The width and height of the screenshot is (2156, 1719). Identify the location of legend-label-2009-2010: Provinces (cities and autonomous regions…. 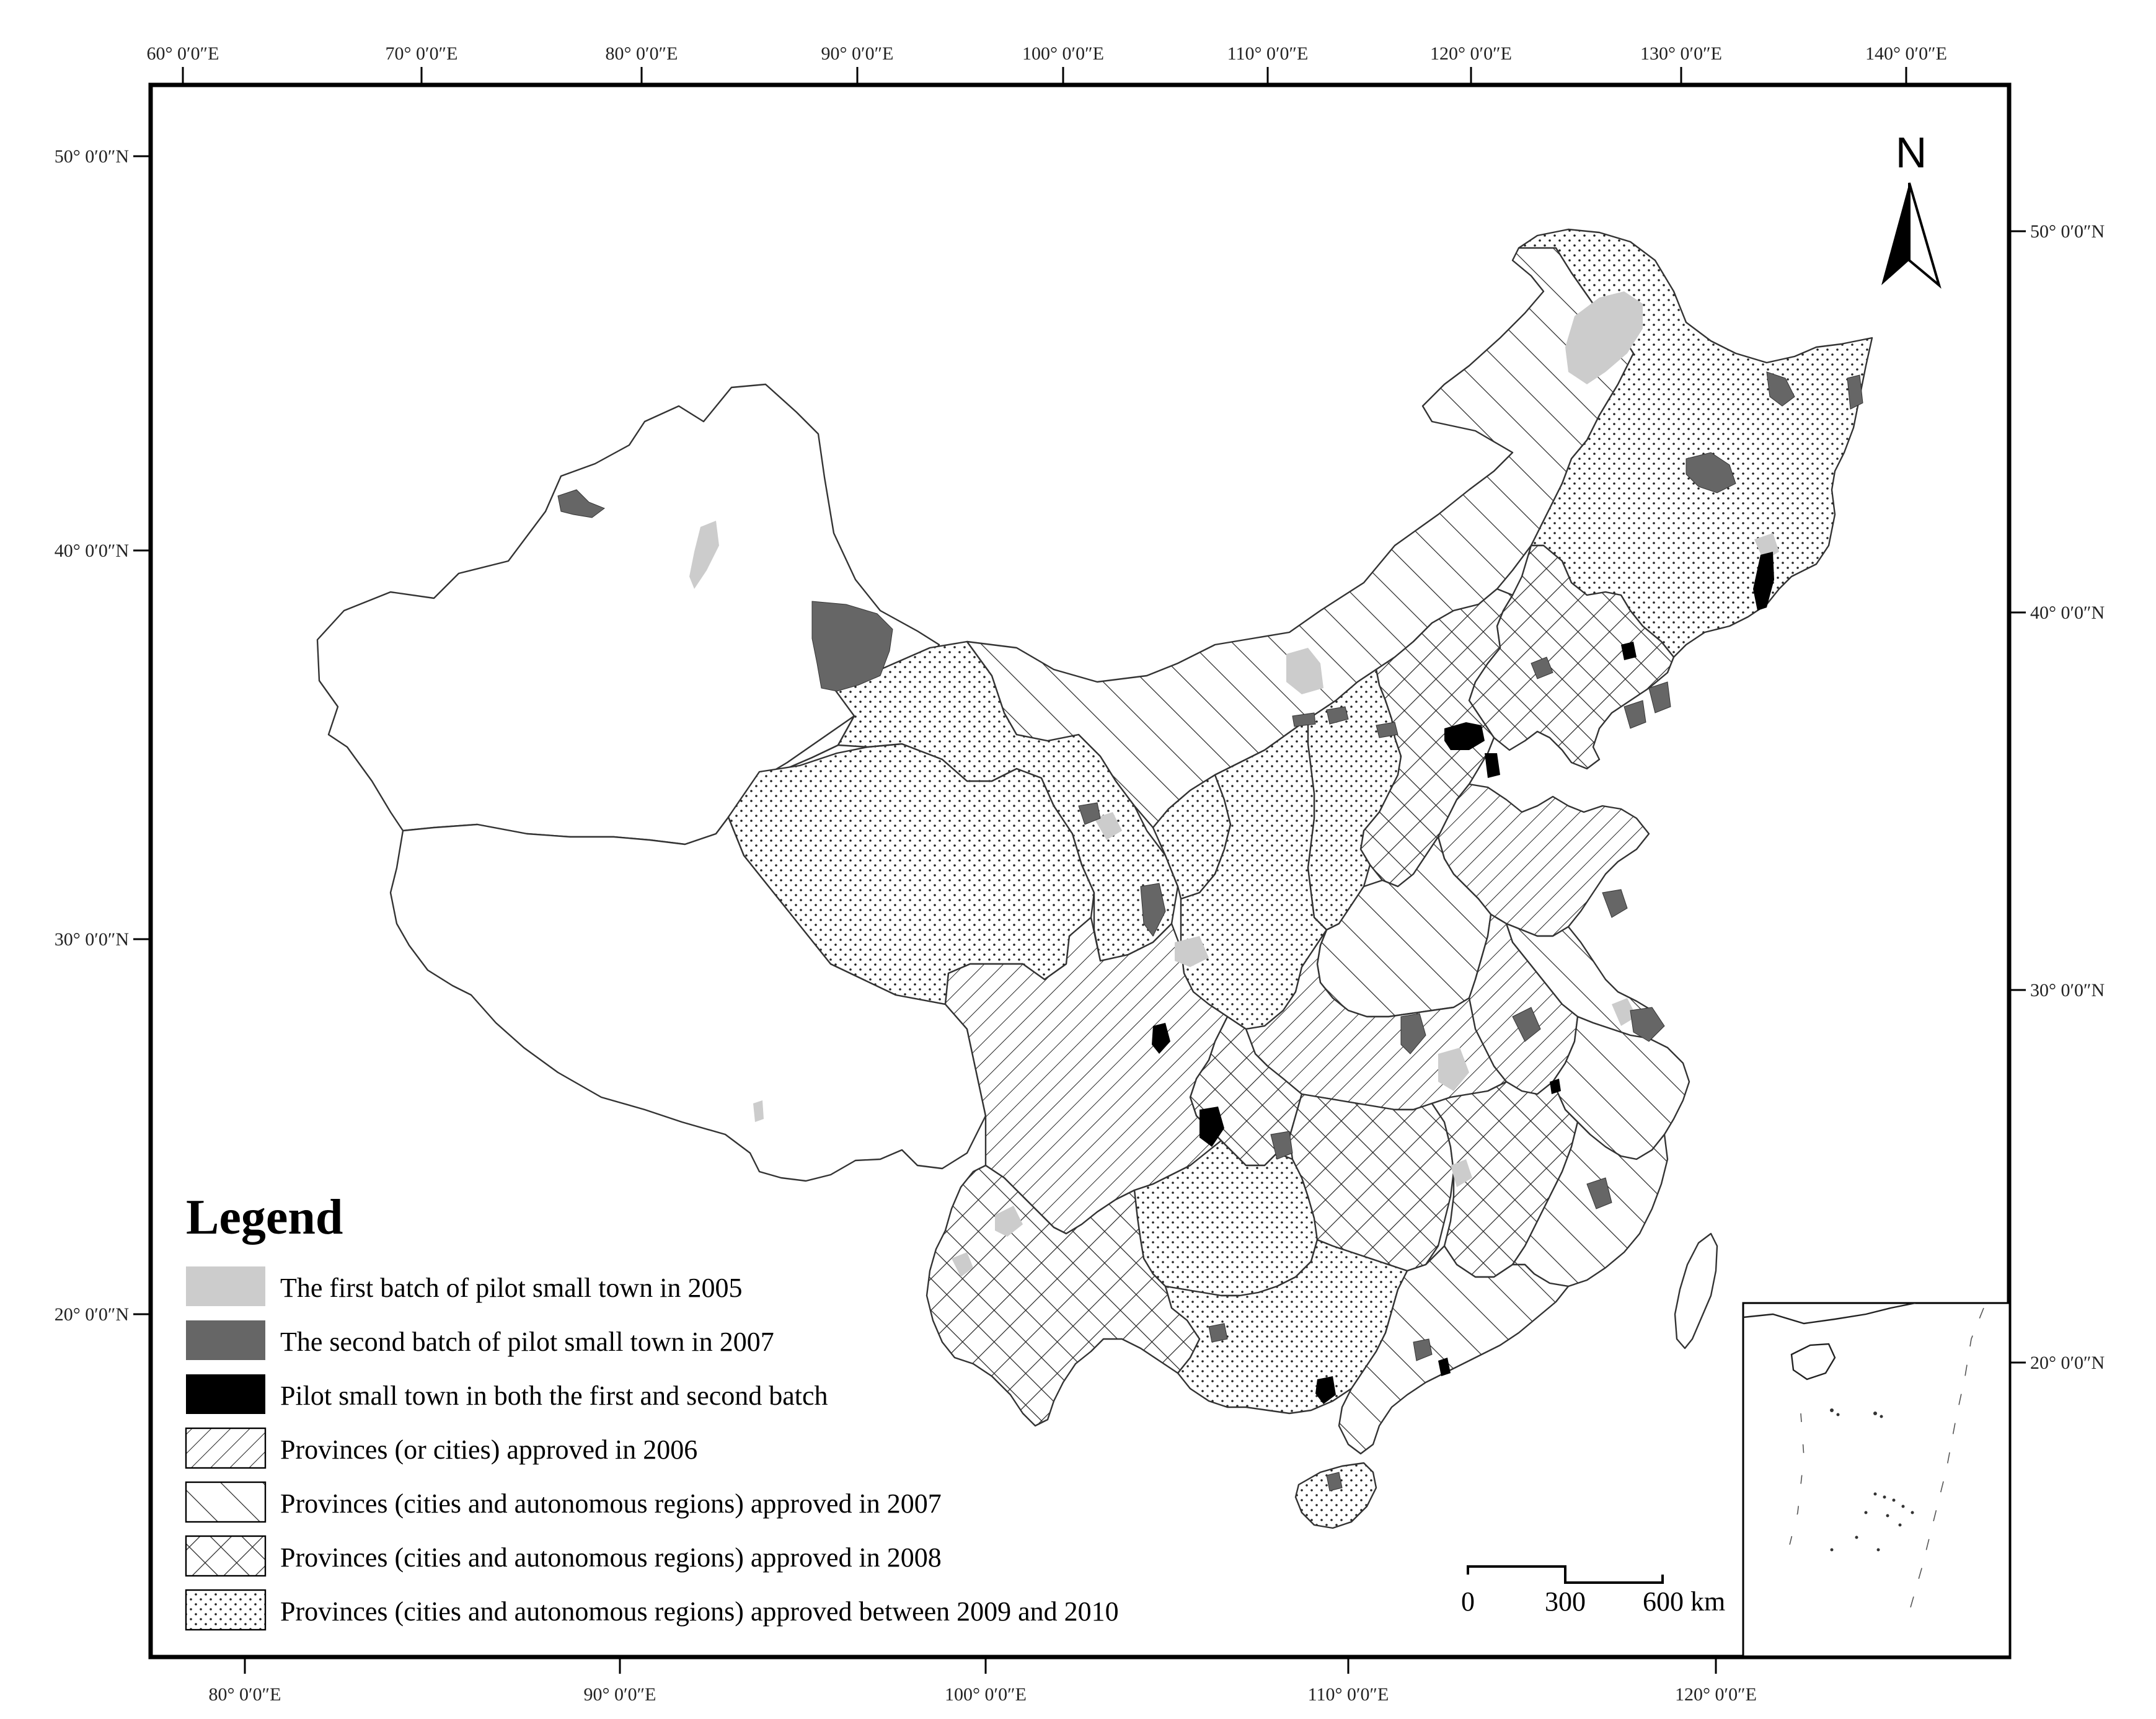
(700, 1611).